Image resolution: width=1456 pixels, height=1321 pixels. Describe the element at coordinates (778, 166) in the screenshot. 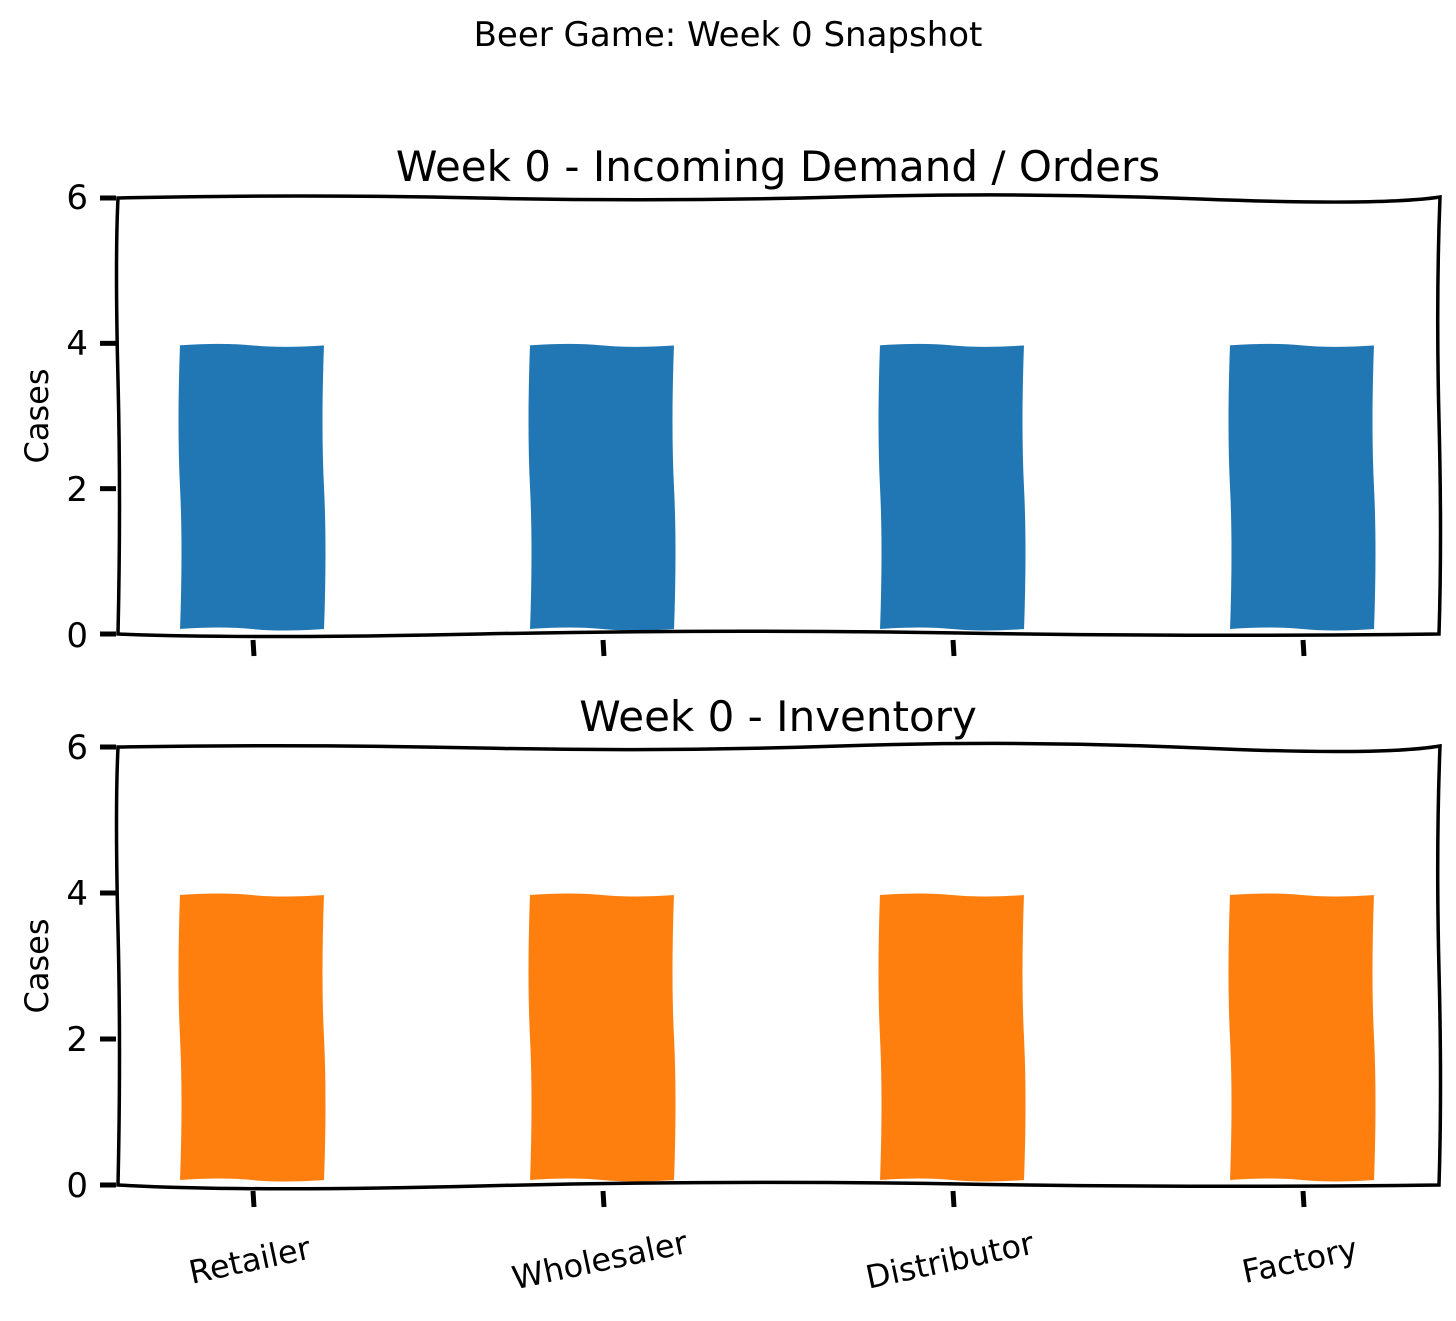

I see `orders-chart-title: Week 0 - Incoming Demand / Orders` at that location.